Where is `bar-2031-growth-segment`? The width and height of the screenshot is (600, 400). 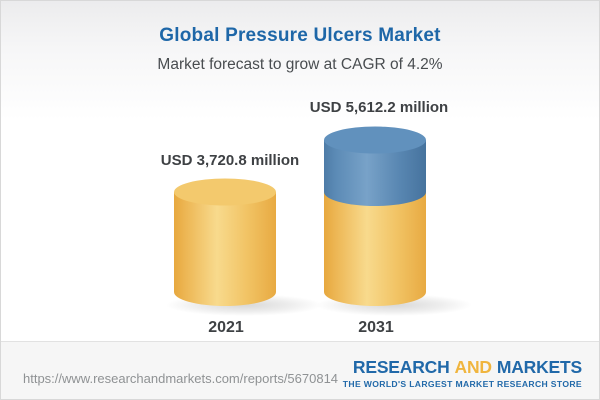
bar-2031-growth-segment is located at coordinates (375, 173).